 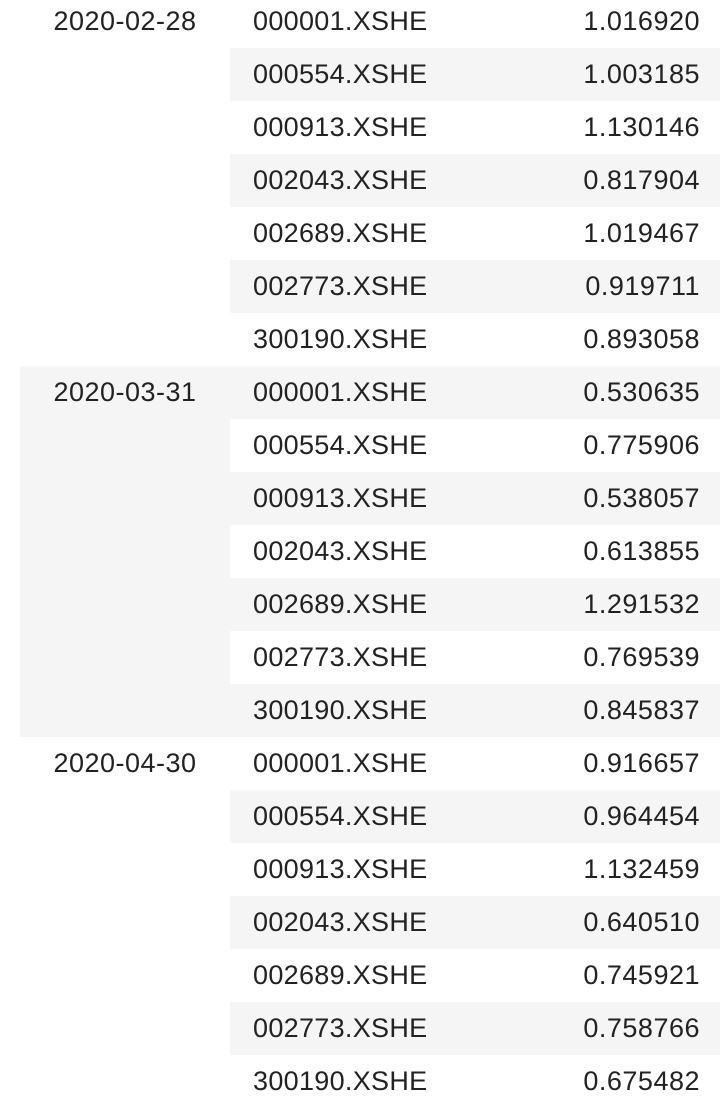 I want to click on value-cell: 0.530635, so click(x=641, y=392).